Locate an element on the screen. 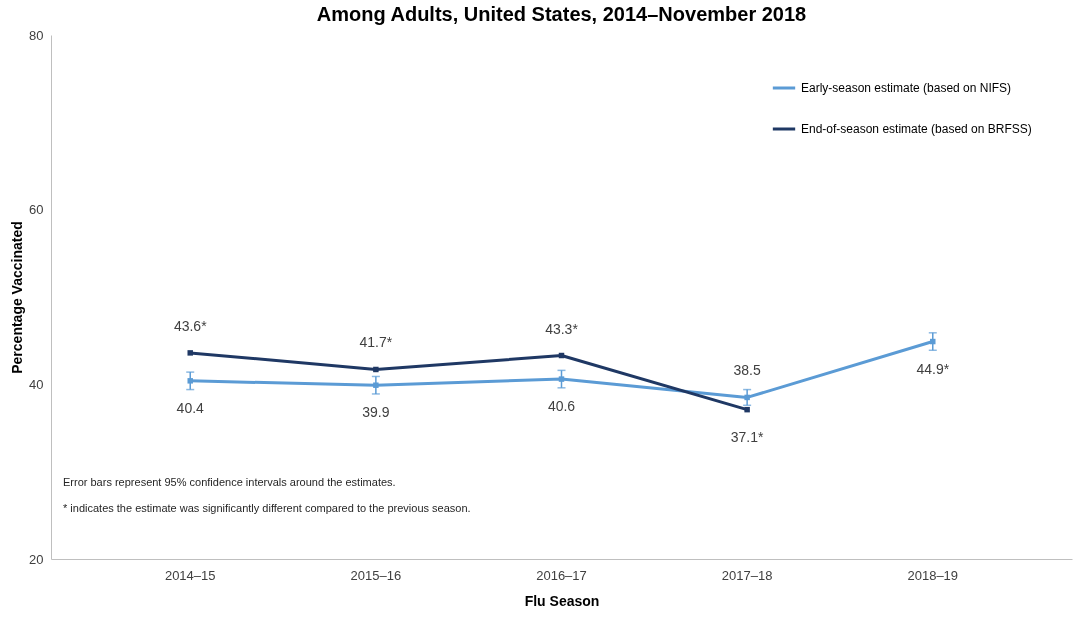 This screenshot has width=1092, height=618. x-tick-label: 2015–16 is located at coordinates (376, 575).